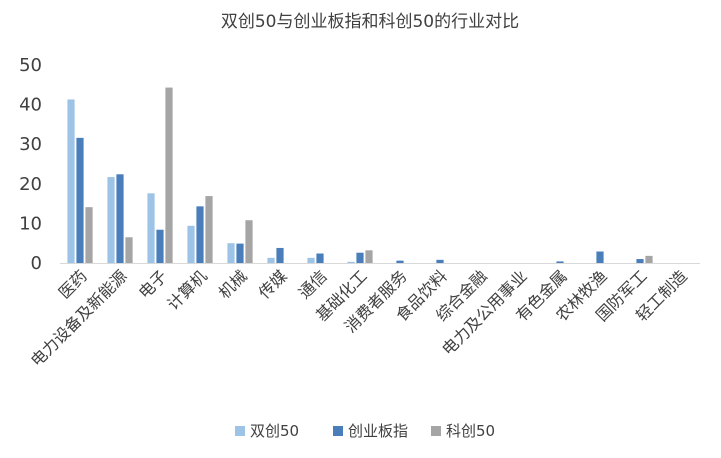 The image size is (721, 458). What do you see at coordinates (233, 284) in the screenshot?
I see `x-tick-label: 机械` at bounding box center [233, 284].